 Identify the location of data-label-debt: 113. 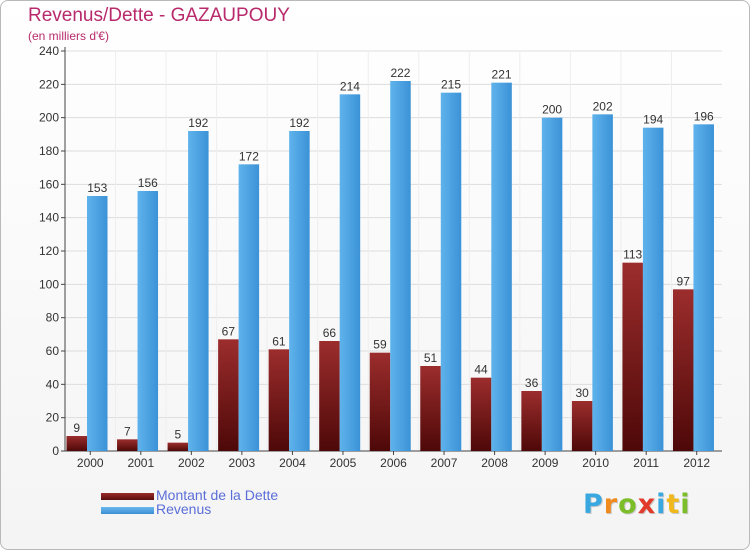
(632, 255).